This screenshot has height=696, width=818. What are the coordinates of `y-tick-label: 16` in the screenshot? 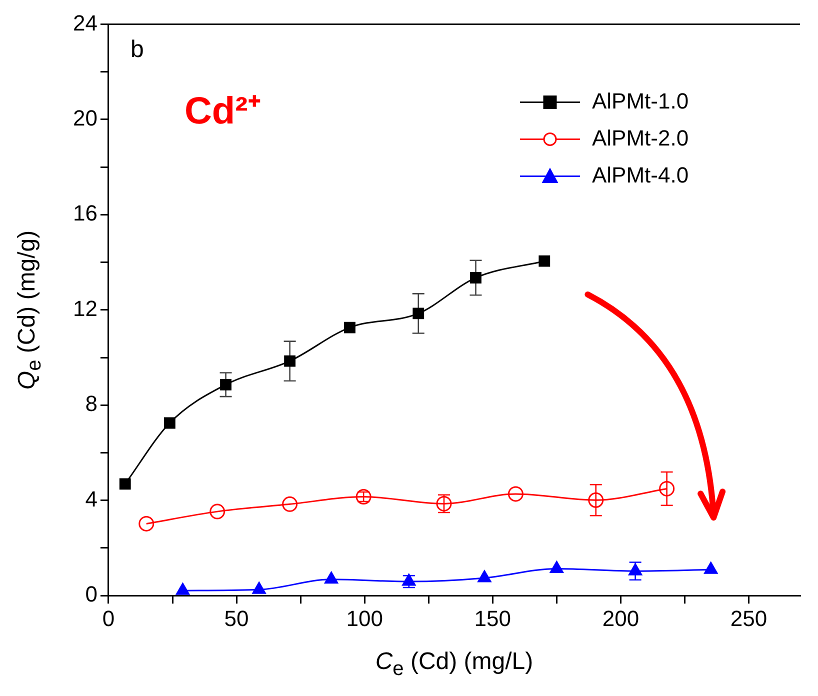 It's located at (85, 213).